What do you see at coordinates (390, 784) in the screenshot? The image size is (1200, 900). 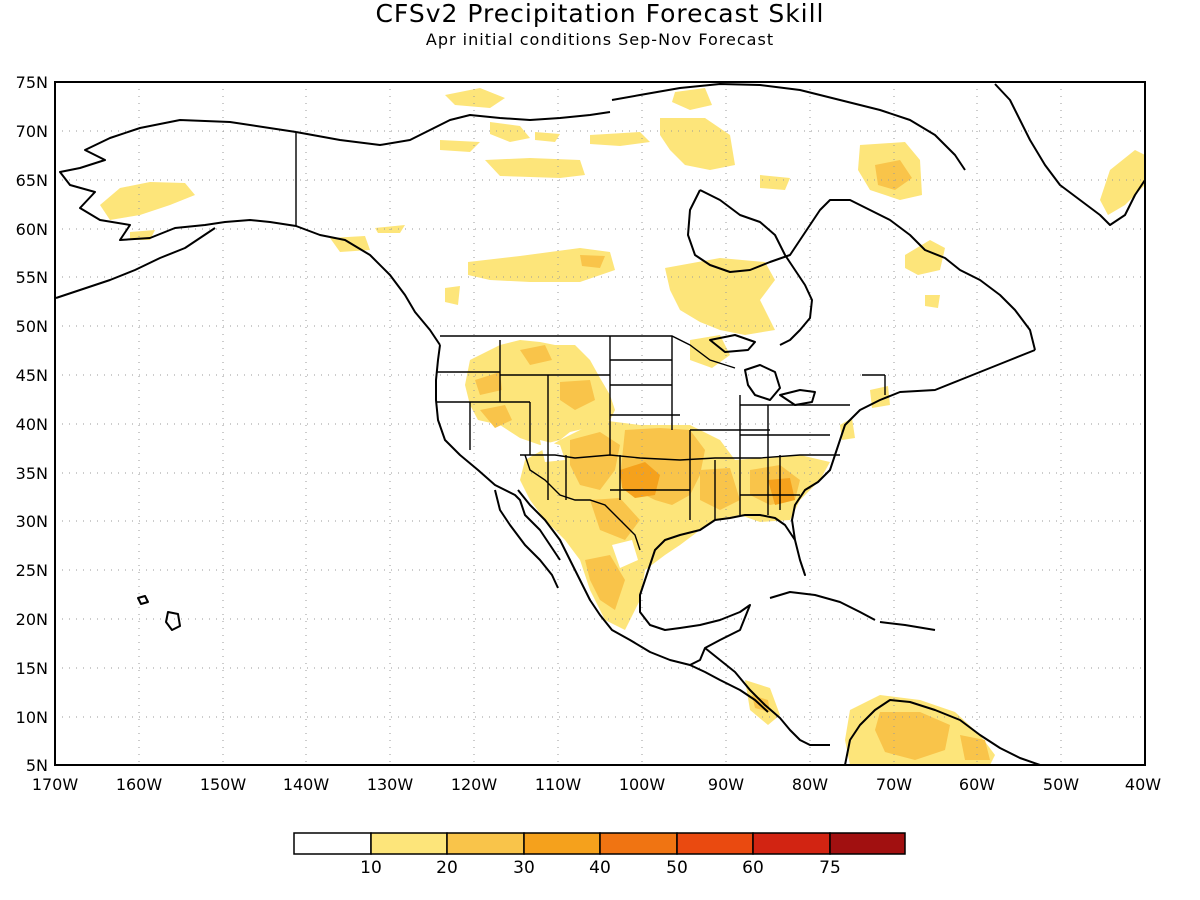 I see `lon-label: 130W` at bounding box center [390, 784].